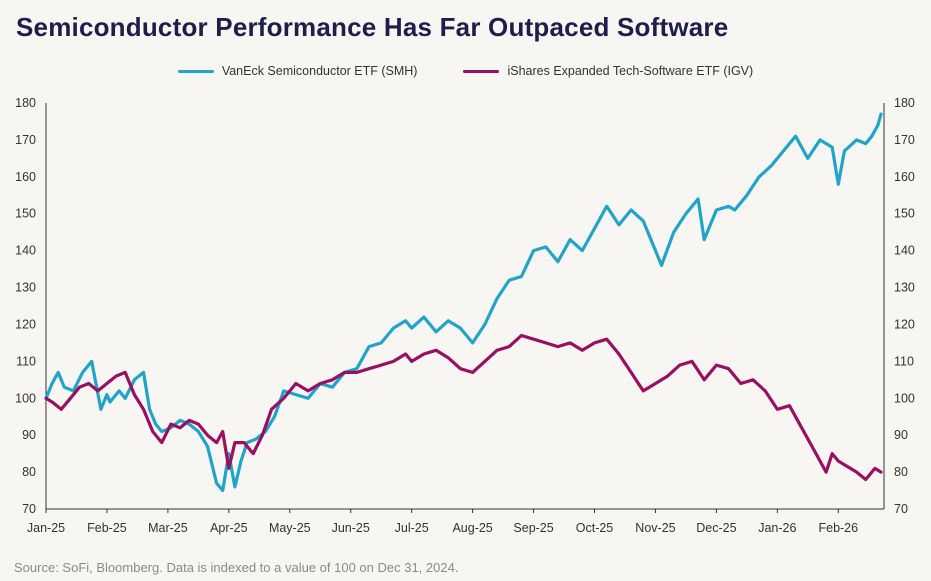 The width and height of the screenshot is (931, 581). Describe the element at coordinates (904, 177) in the screenshot. I see `y-tick-label-right: 160` at that location.